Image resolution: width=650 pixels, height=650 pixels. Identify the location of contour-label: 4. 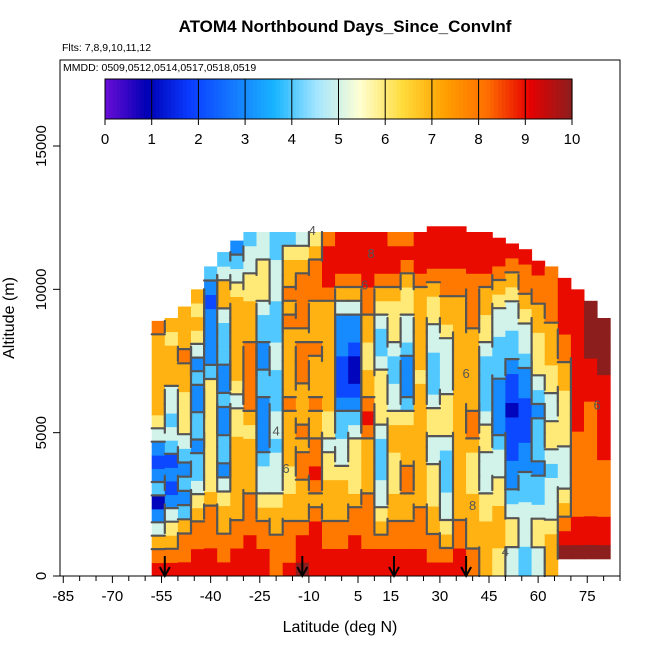
(505, 551).